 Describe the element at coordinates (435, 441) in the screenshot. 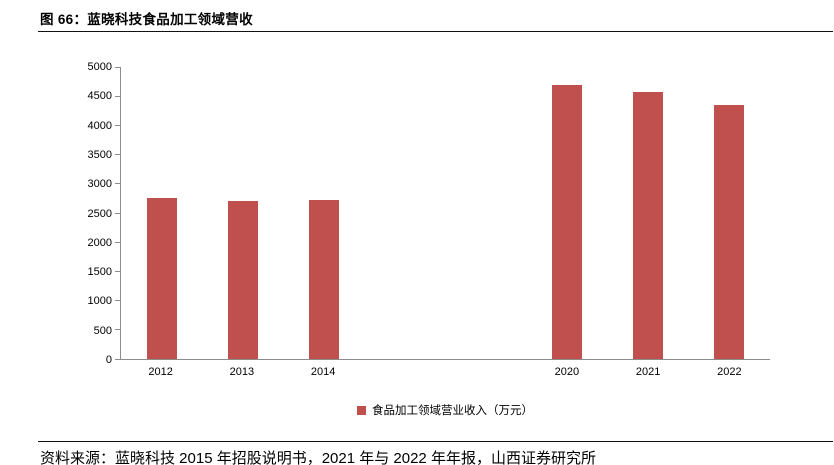

I see `source-divider` at that location.